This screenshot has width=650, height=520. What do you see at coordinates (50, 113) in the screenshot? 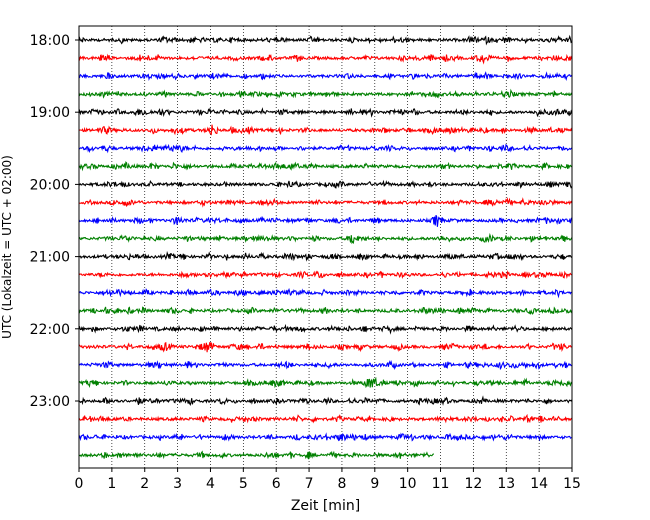
I see `y-tick-label: 19:00` at bounding box center [50, 113].